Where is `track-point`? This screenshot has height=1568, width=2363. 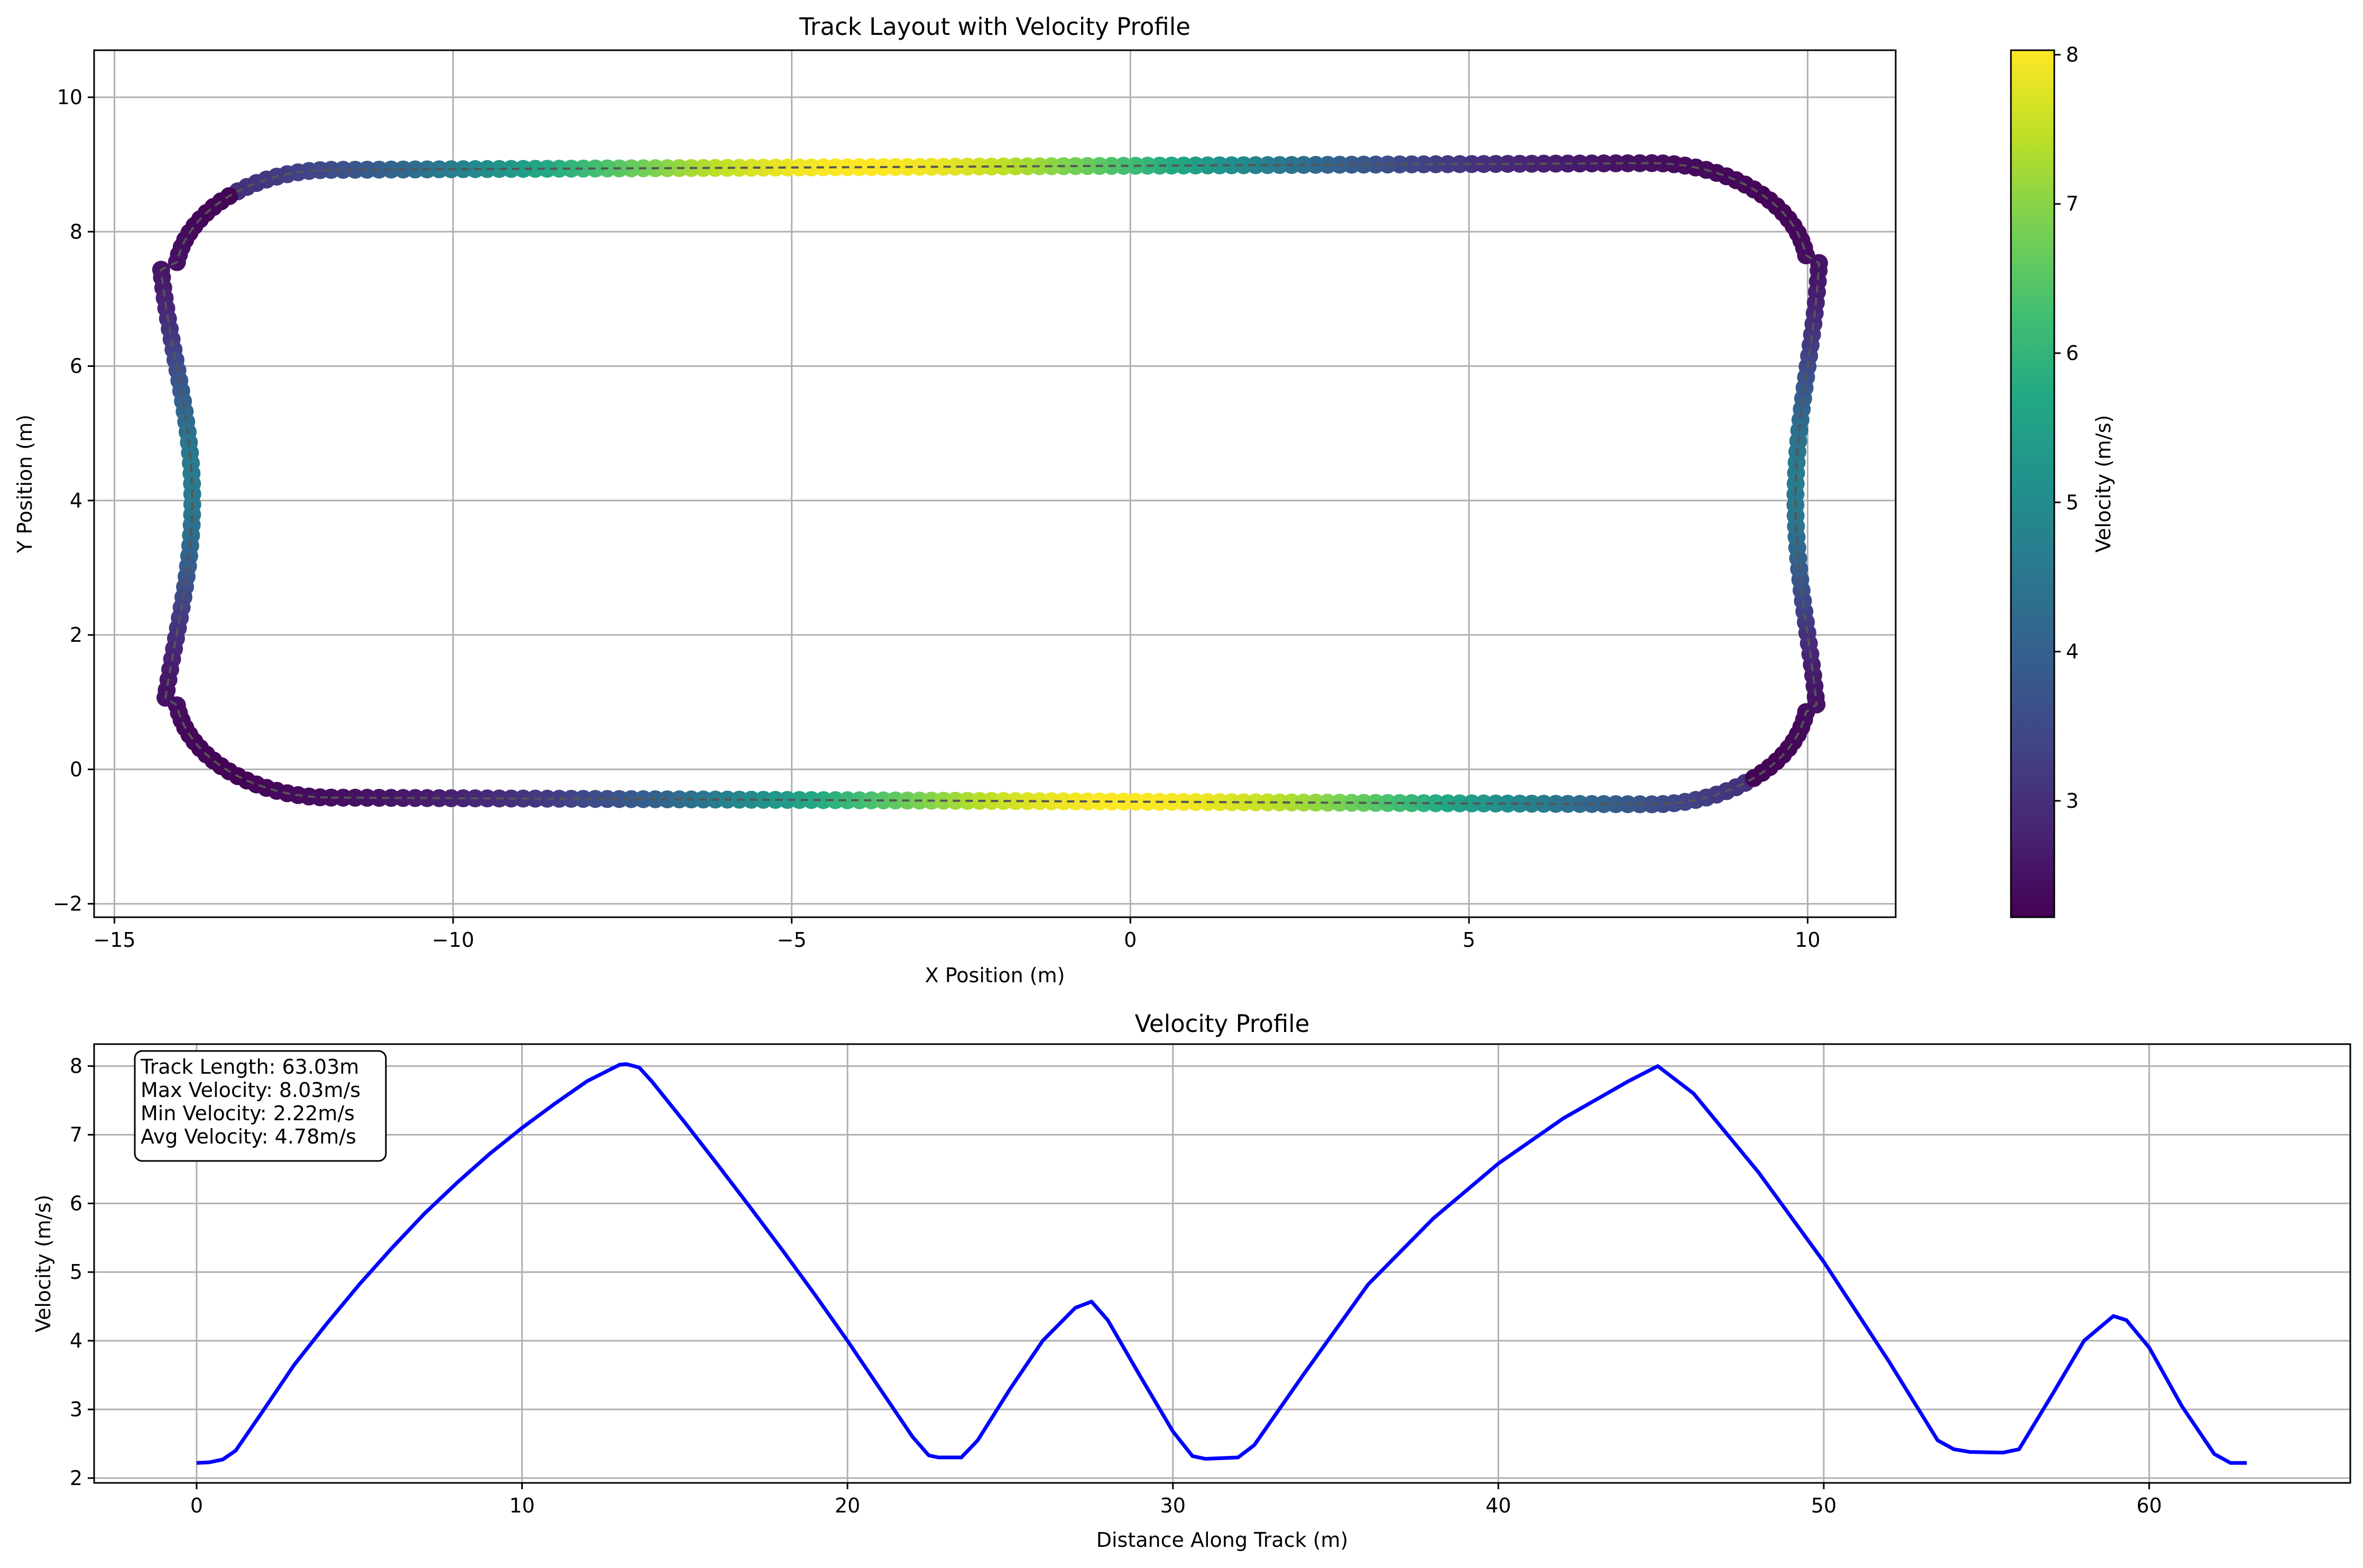
track-point is located at coordinates (320, 797).